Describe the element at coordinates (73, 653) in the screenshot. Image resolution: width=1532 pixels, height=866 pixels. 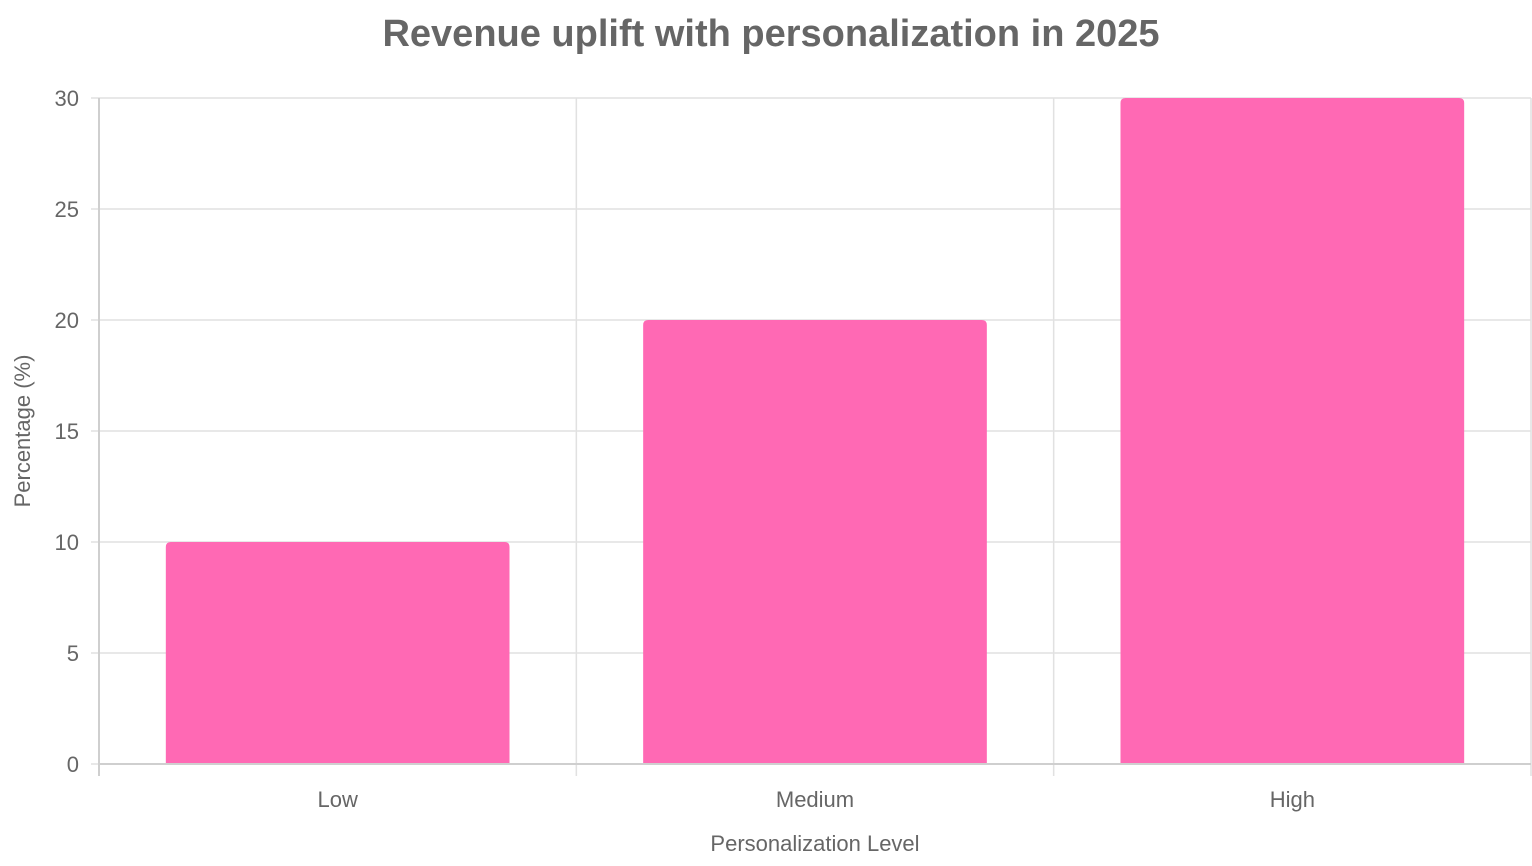
I see `y-tick-label: 5` at that location.